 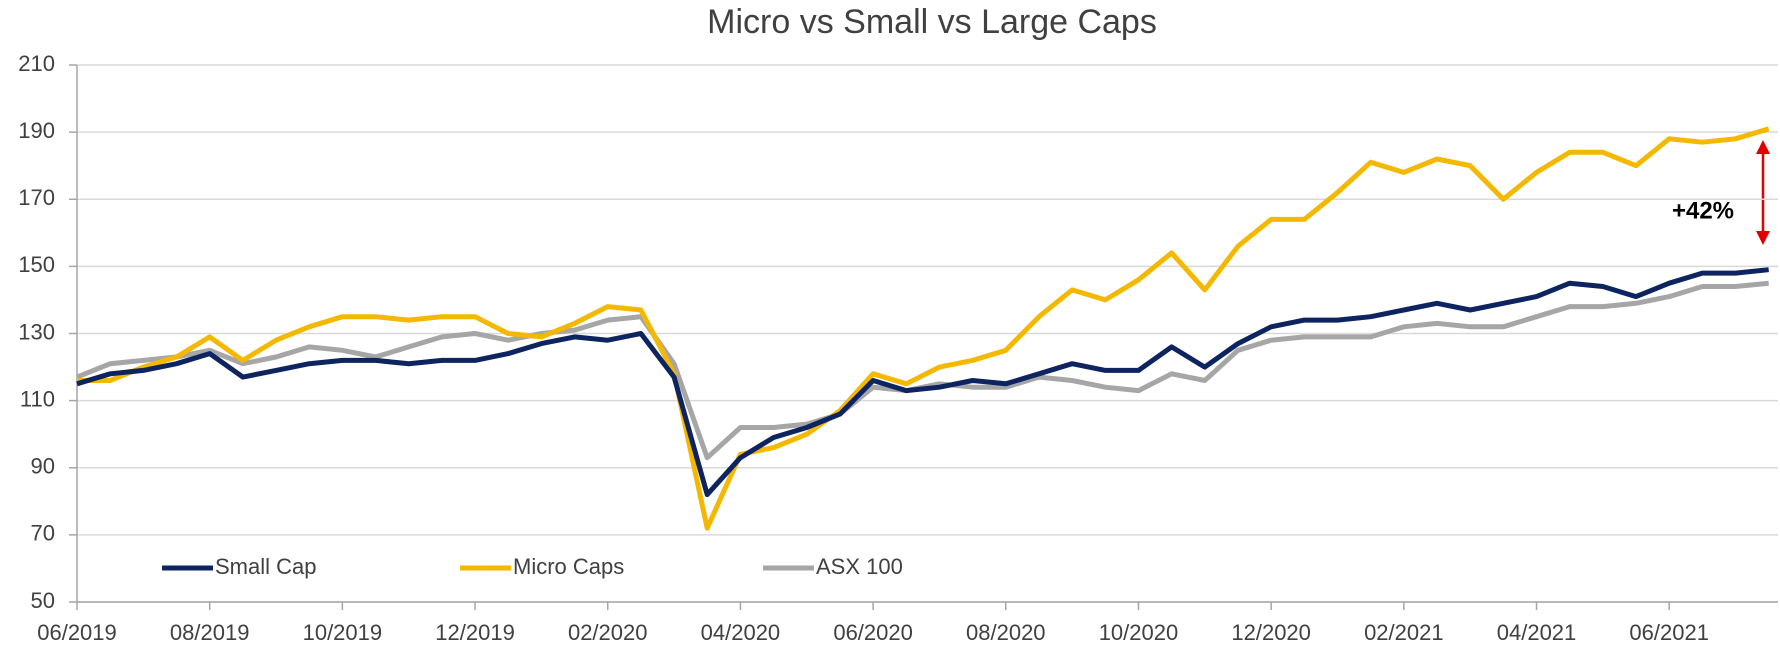 What do you see at coordinates (210, 632) in the screenshot?
I see `x-tick-label: 08/2019` at bounding box center [210, 632].